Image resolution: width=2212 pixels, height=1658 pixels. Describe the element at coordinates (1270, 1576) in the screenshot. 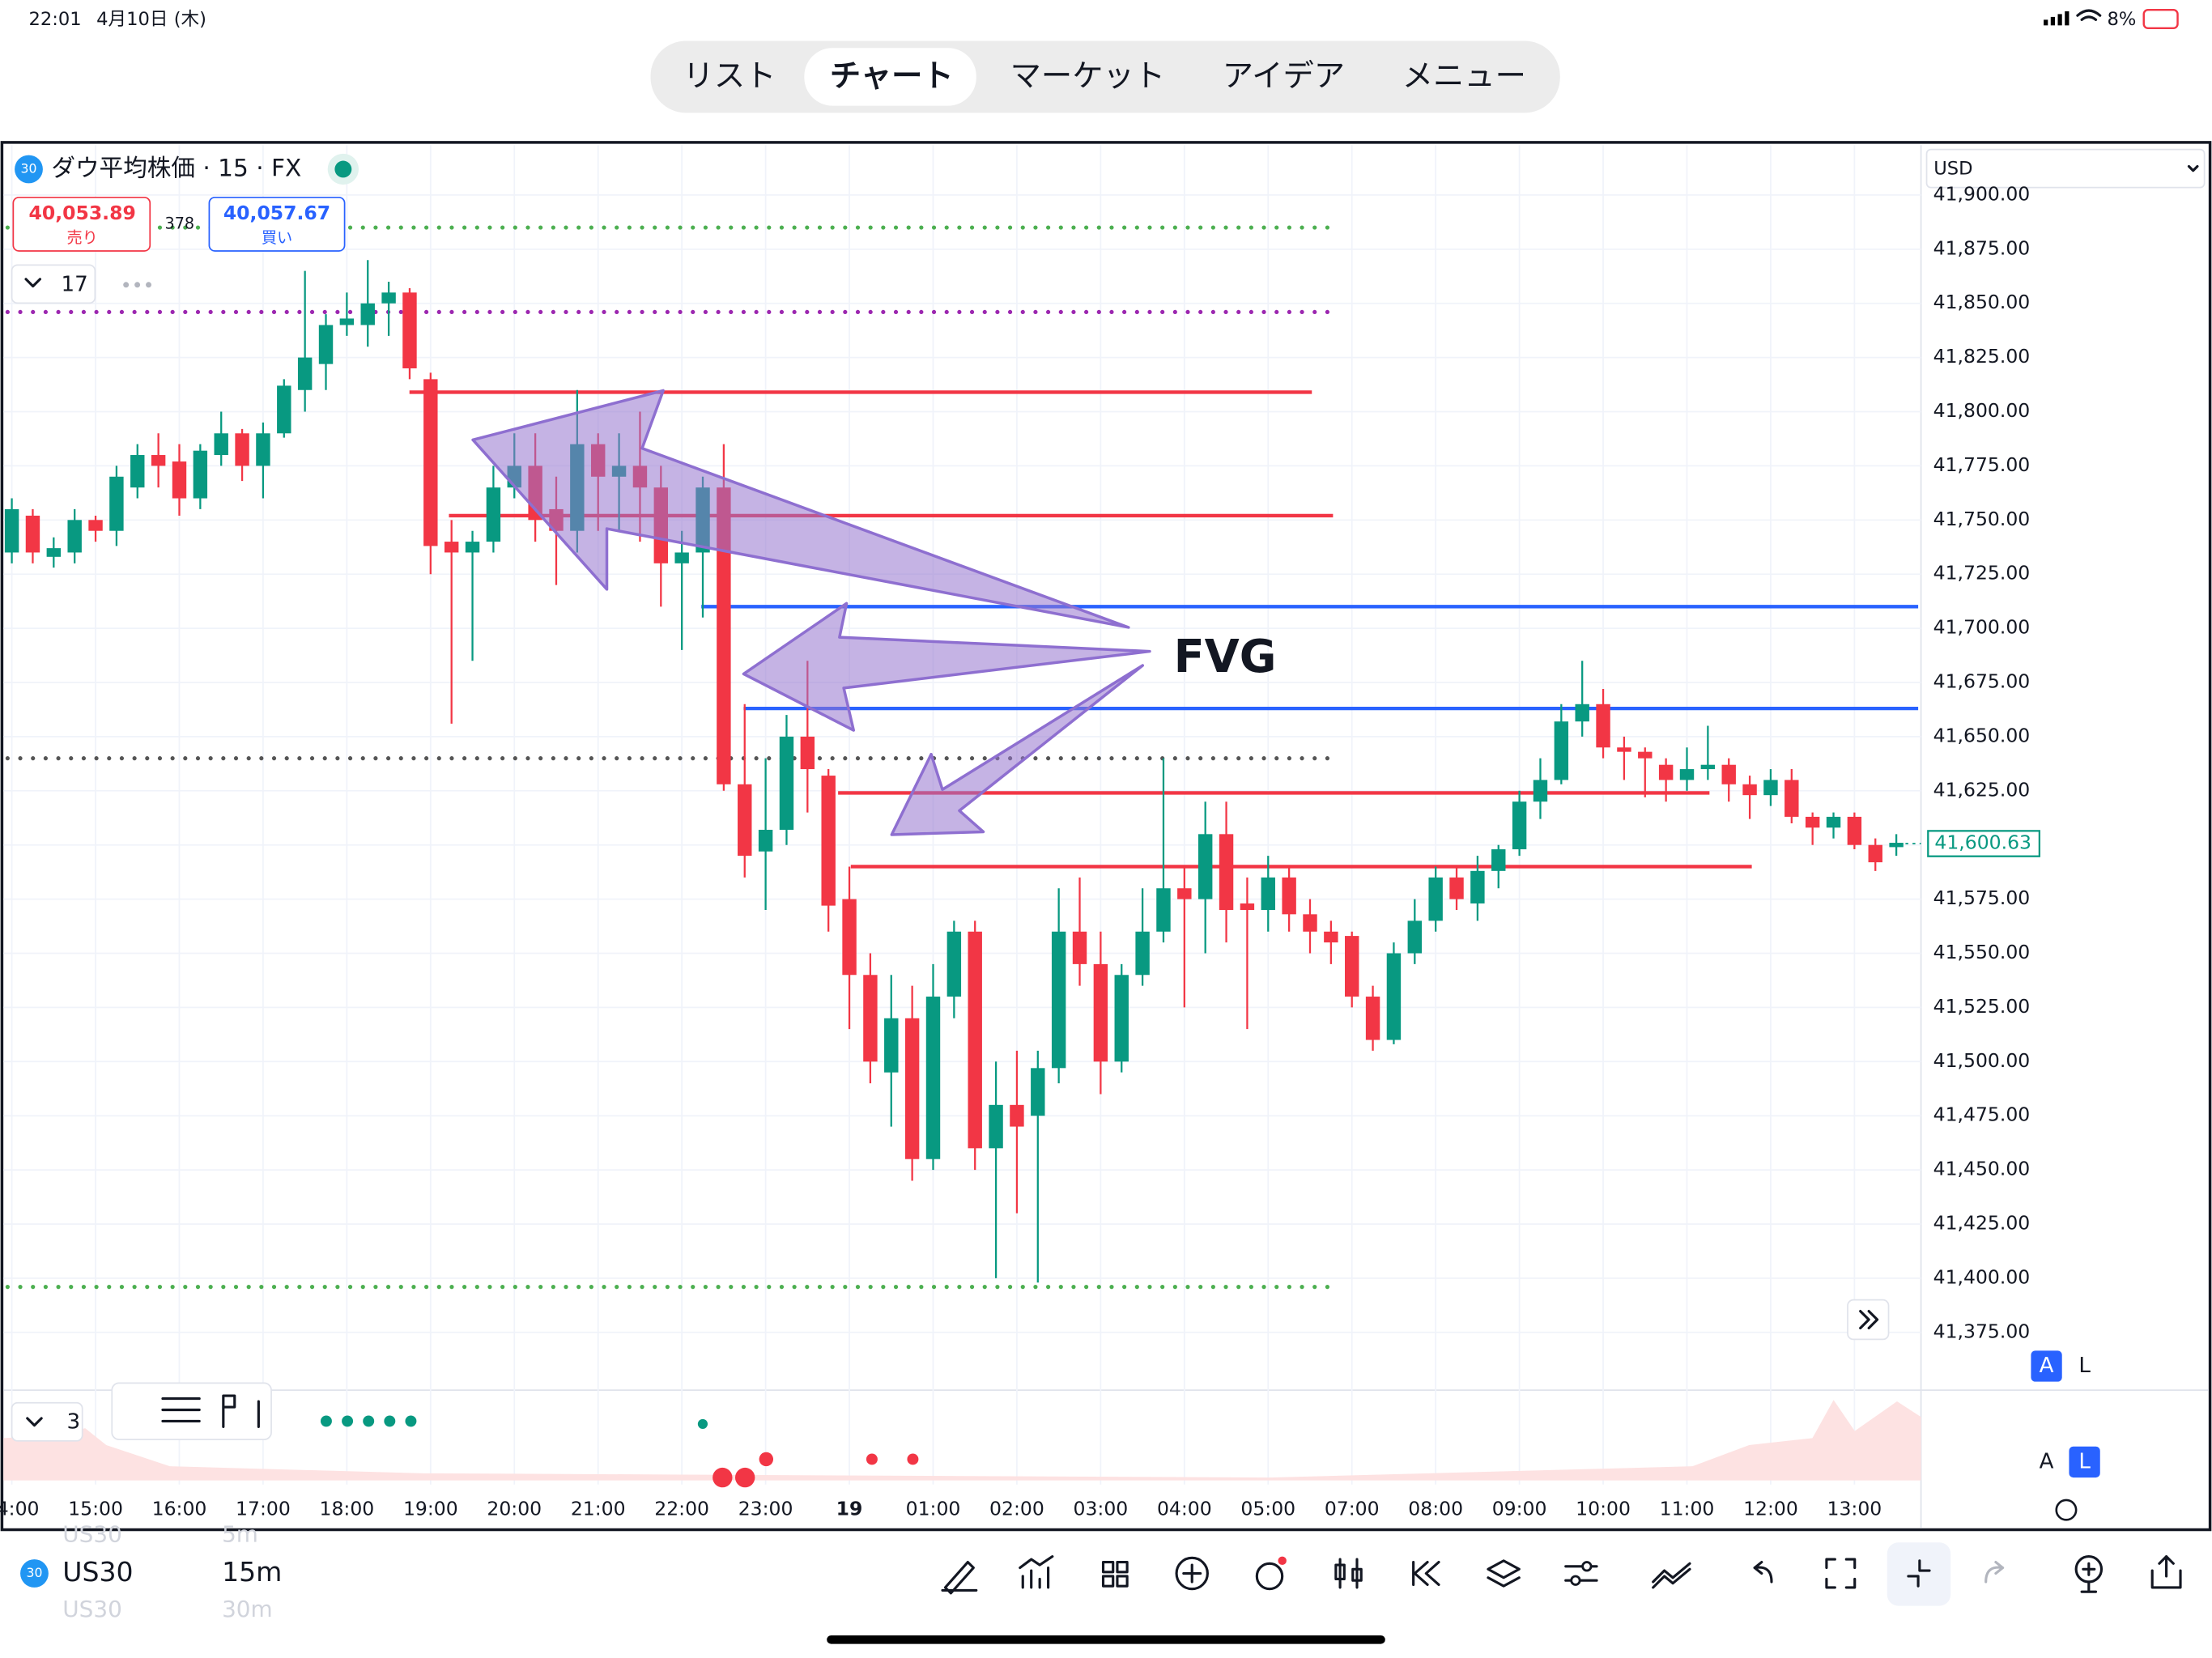

I see `alert-tool` at that location.